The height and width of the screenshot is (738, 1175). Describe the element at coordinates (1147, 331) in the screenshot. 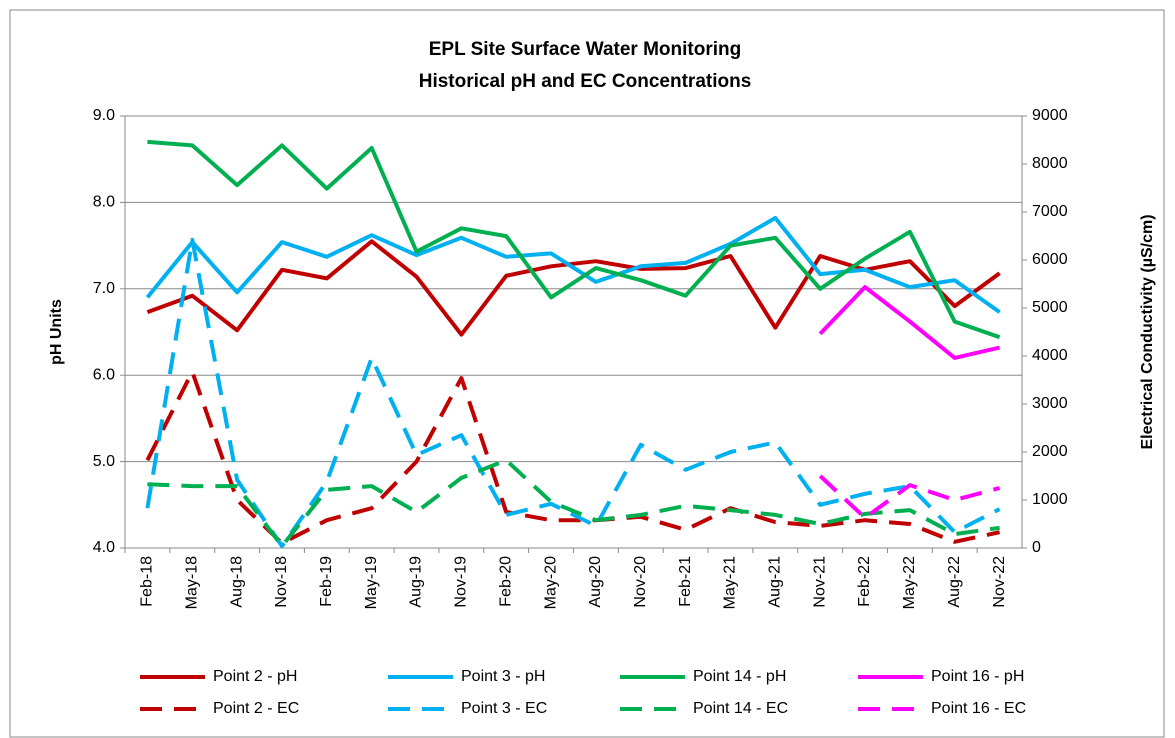

I see `y2-axis-label: Electrical Conductivity (µS/cm)` at that location.